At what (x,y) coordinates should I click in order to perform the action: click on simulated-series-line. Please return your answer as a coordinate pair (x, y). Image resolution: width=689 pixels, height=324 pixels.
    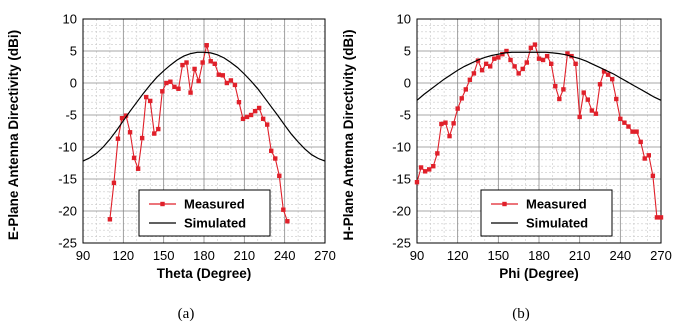
    Looking at the image, I should click on (204, 106).